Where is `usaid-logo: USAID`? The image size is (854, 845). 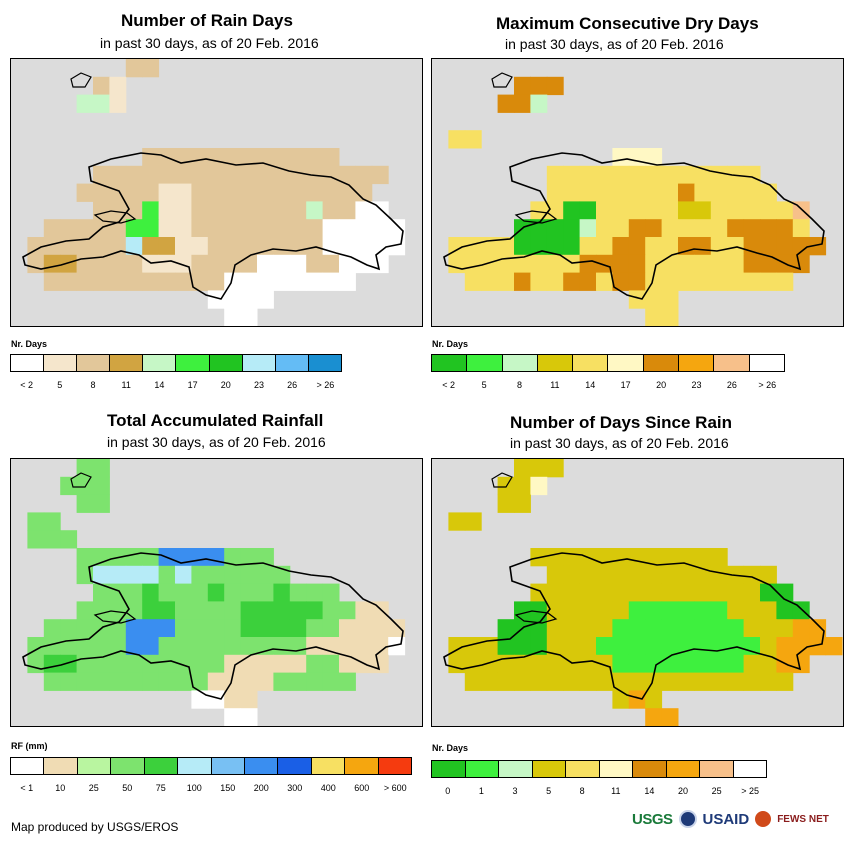 usaid-logo: USAID is located at coordinates (726, 819).